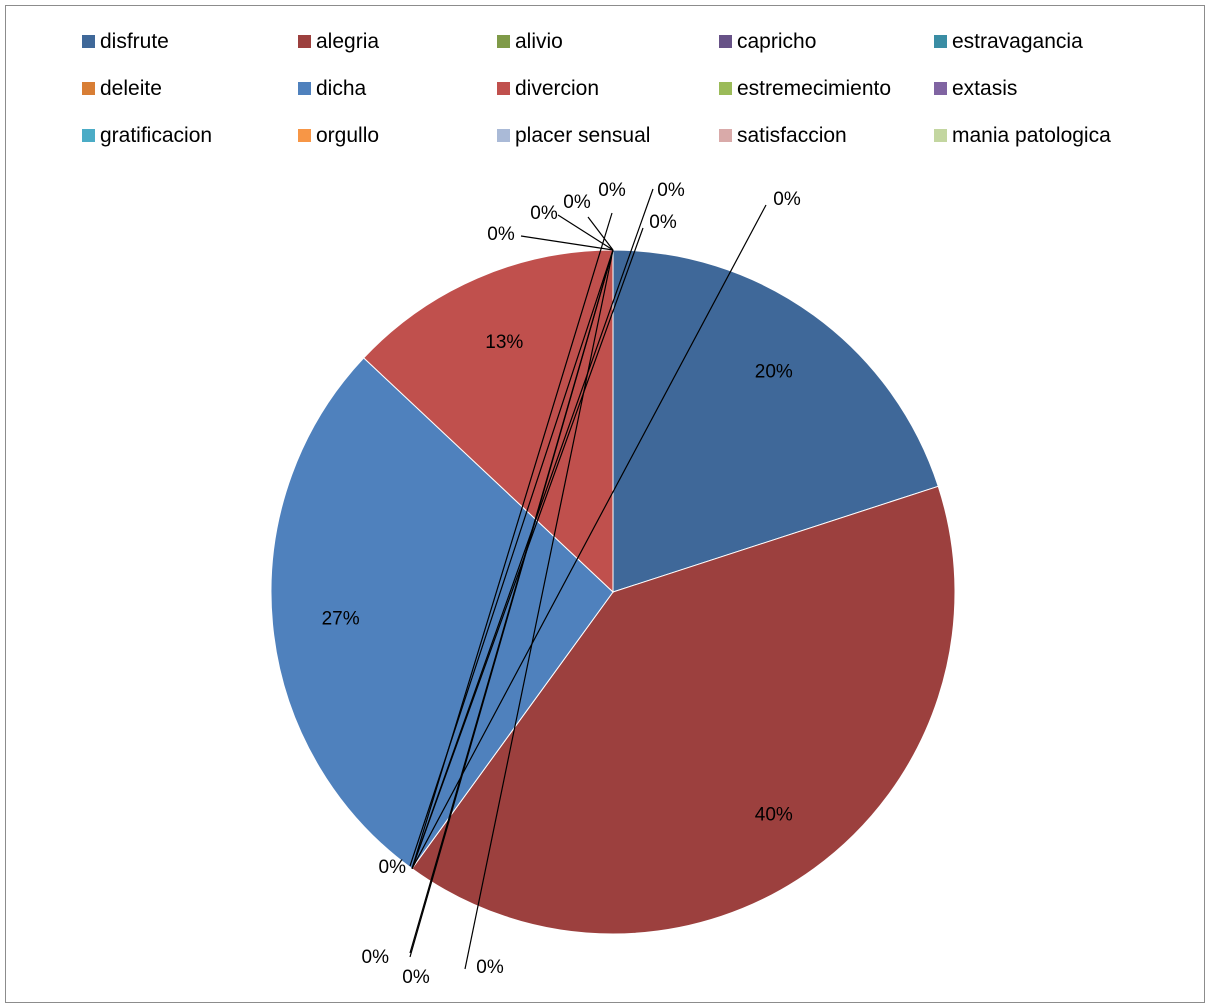  Describe the element at coordinates (557, 88) in the screenshot. I see `legend-label: divercion` at that location.